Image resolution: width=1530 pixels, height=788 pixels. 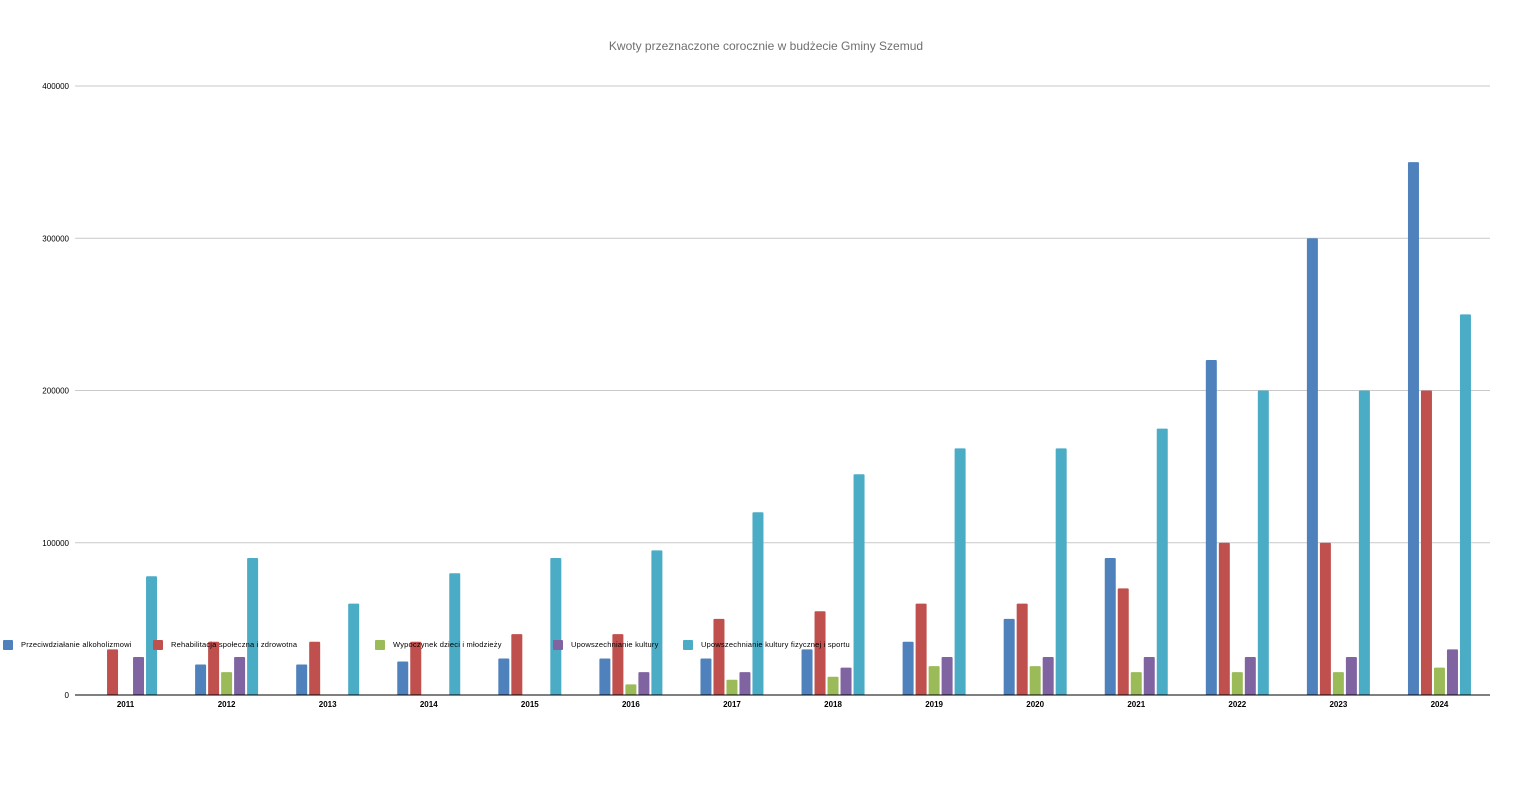 I want to click on legend-label: Upowszechnianie kultury, so click(x=615, y=644).